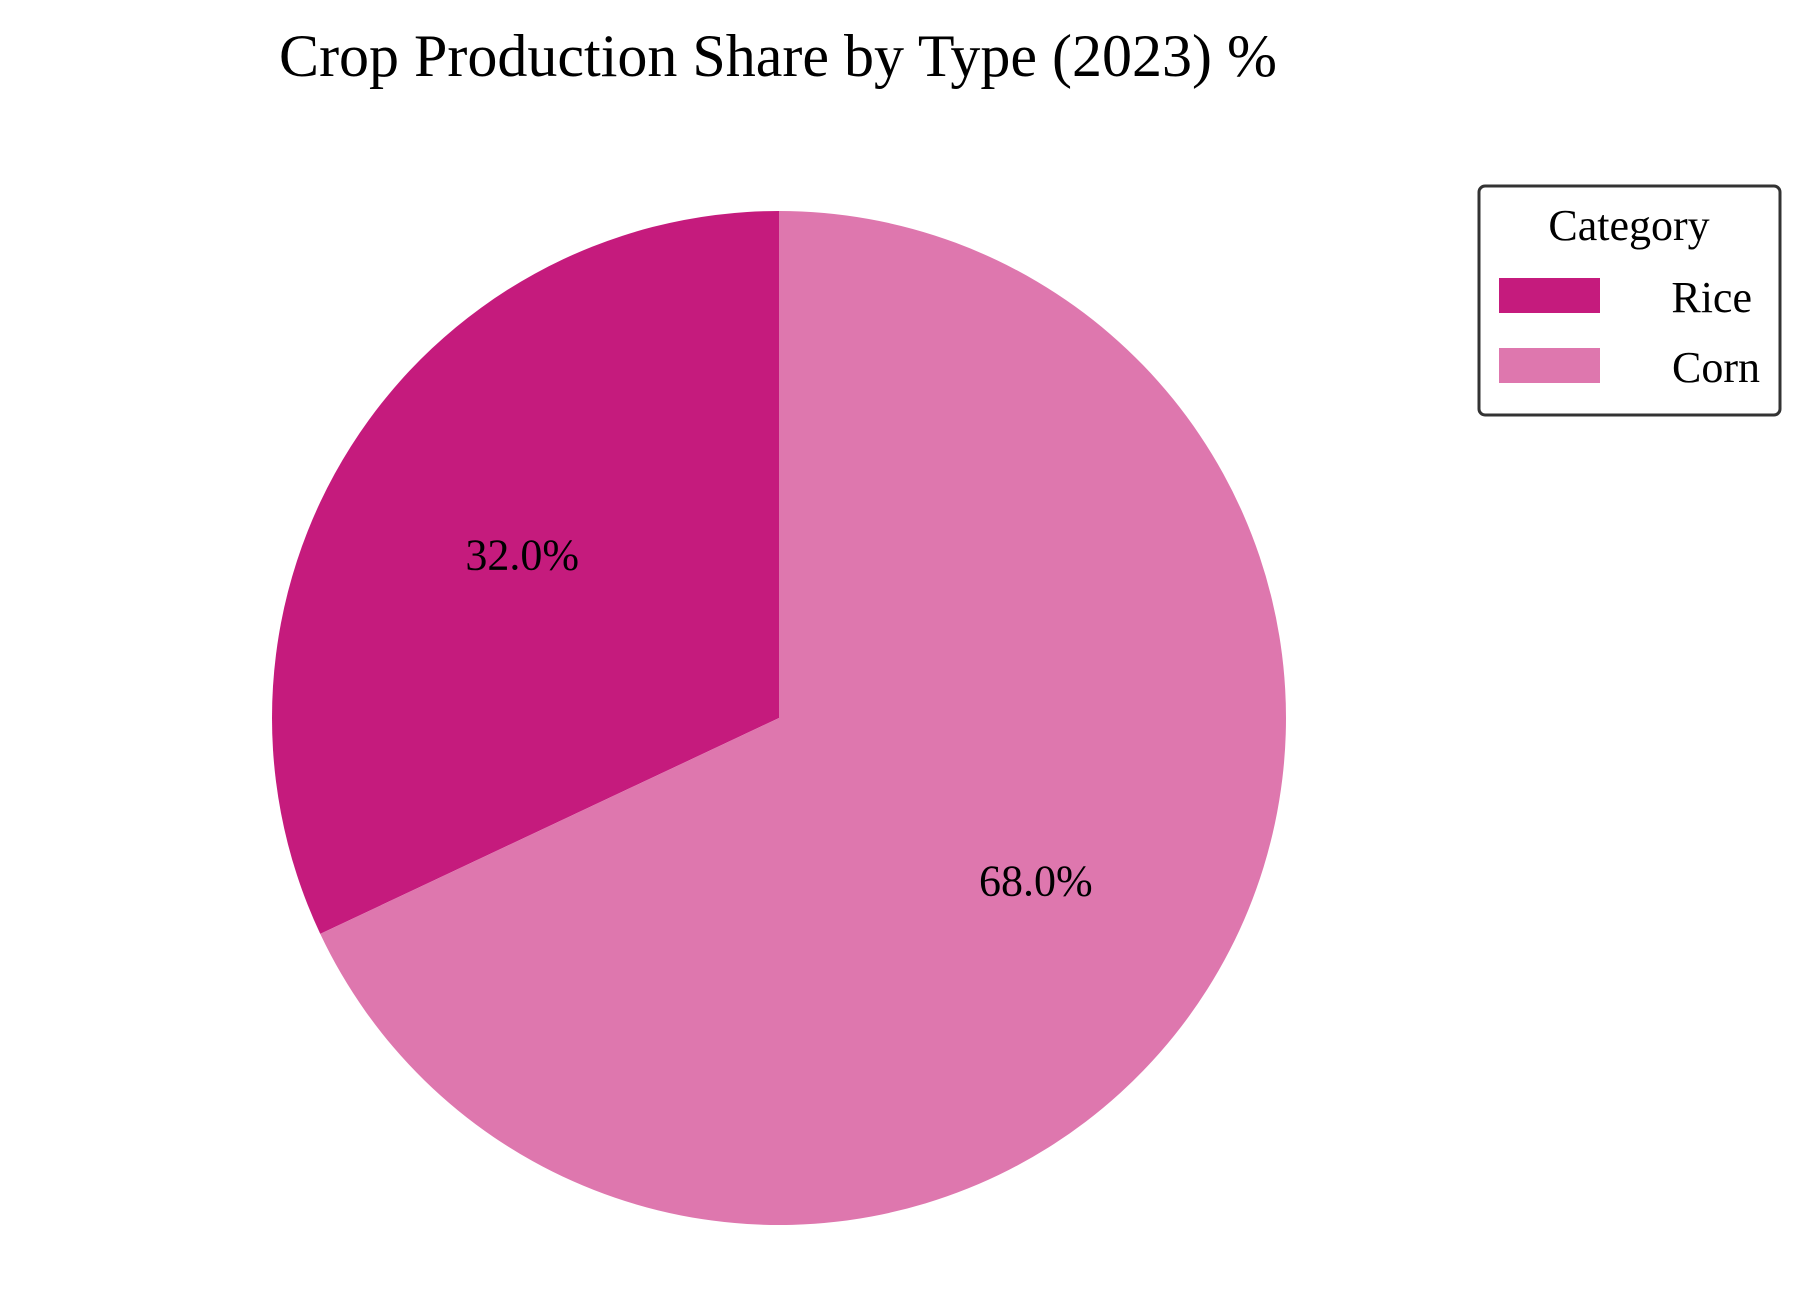 This screenshot has width=1798, height=1299. What do you see at coordinates (1549, 365) in the screenshot?
I see `legend-swatch-corn` at bounding box center [1549, 365].